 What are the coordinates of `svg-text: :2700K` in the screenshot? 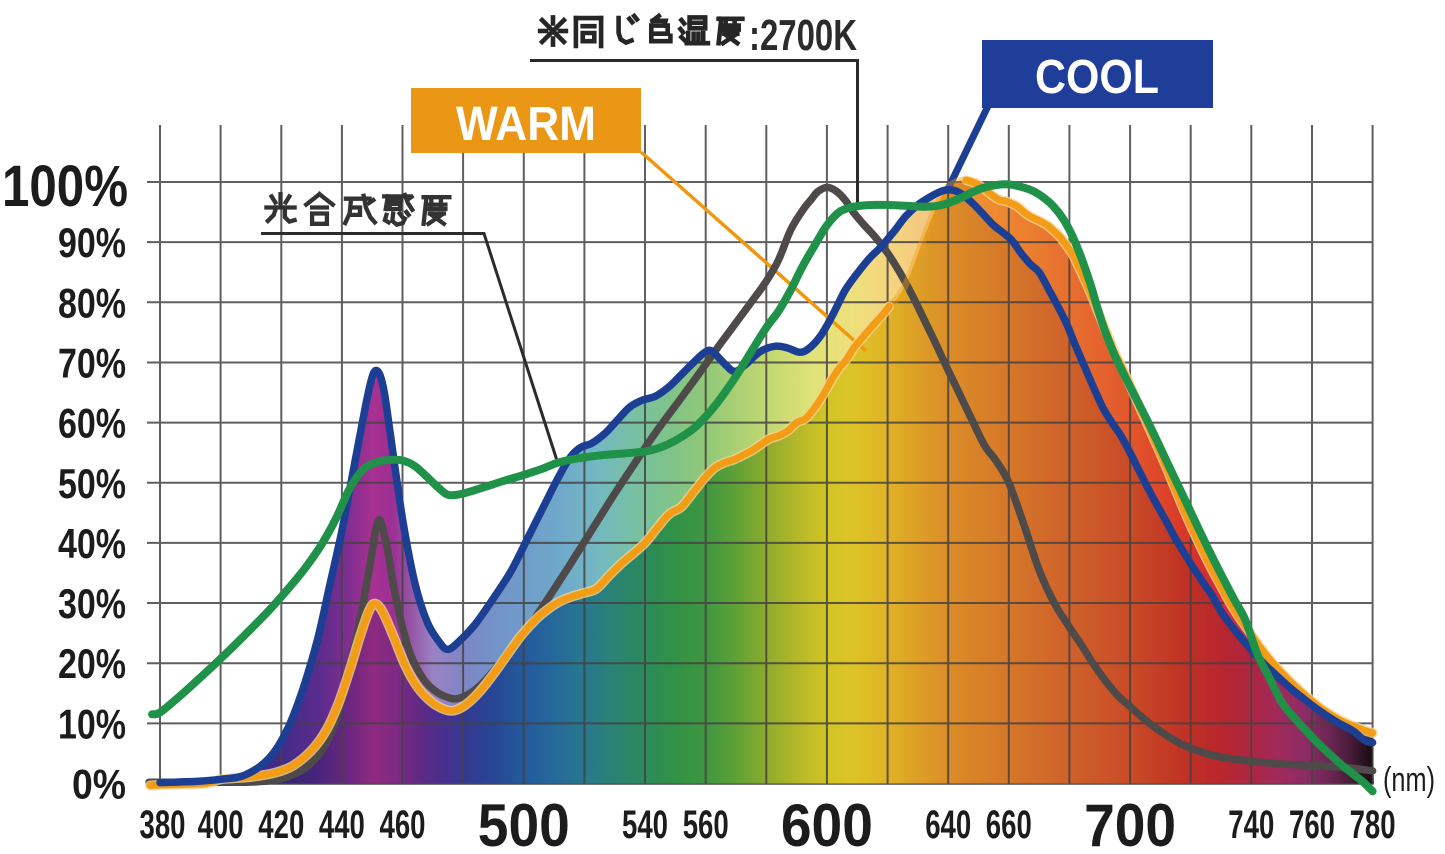 It's located at (803, 35).